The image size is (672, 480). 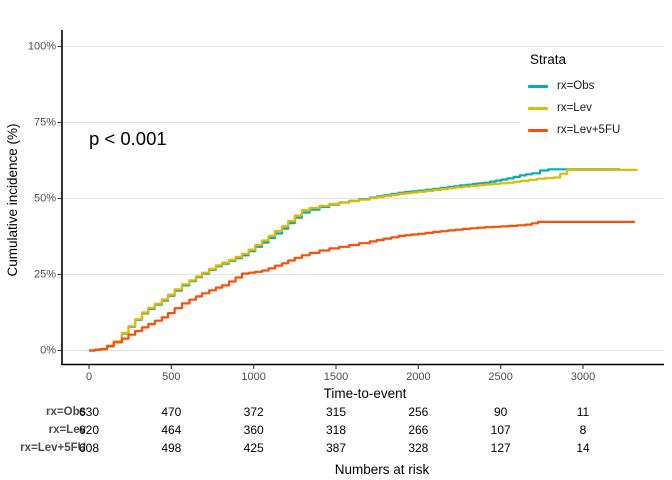 What do you see at coordinates (500, 412) in the screenshot?
I see `risk-table-count: 90` at bounding box center [500, 412].